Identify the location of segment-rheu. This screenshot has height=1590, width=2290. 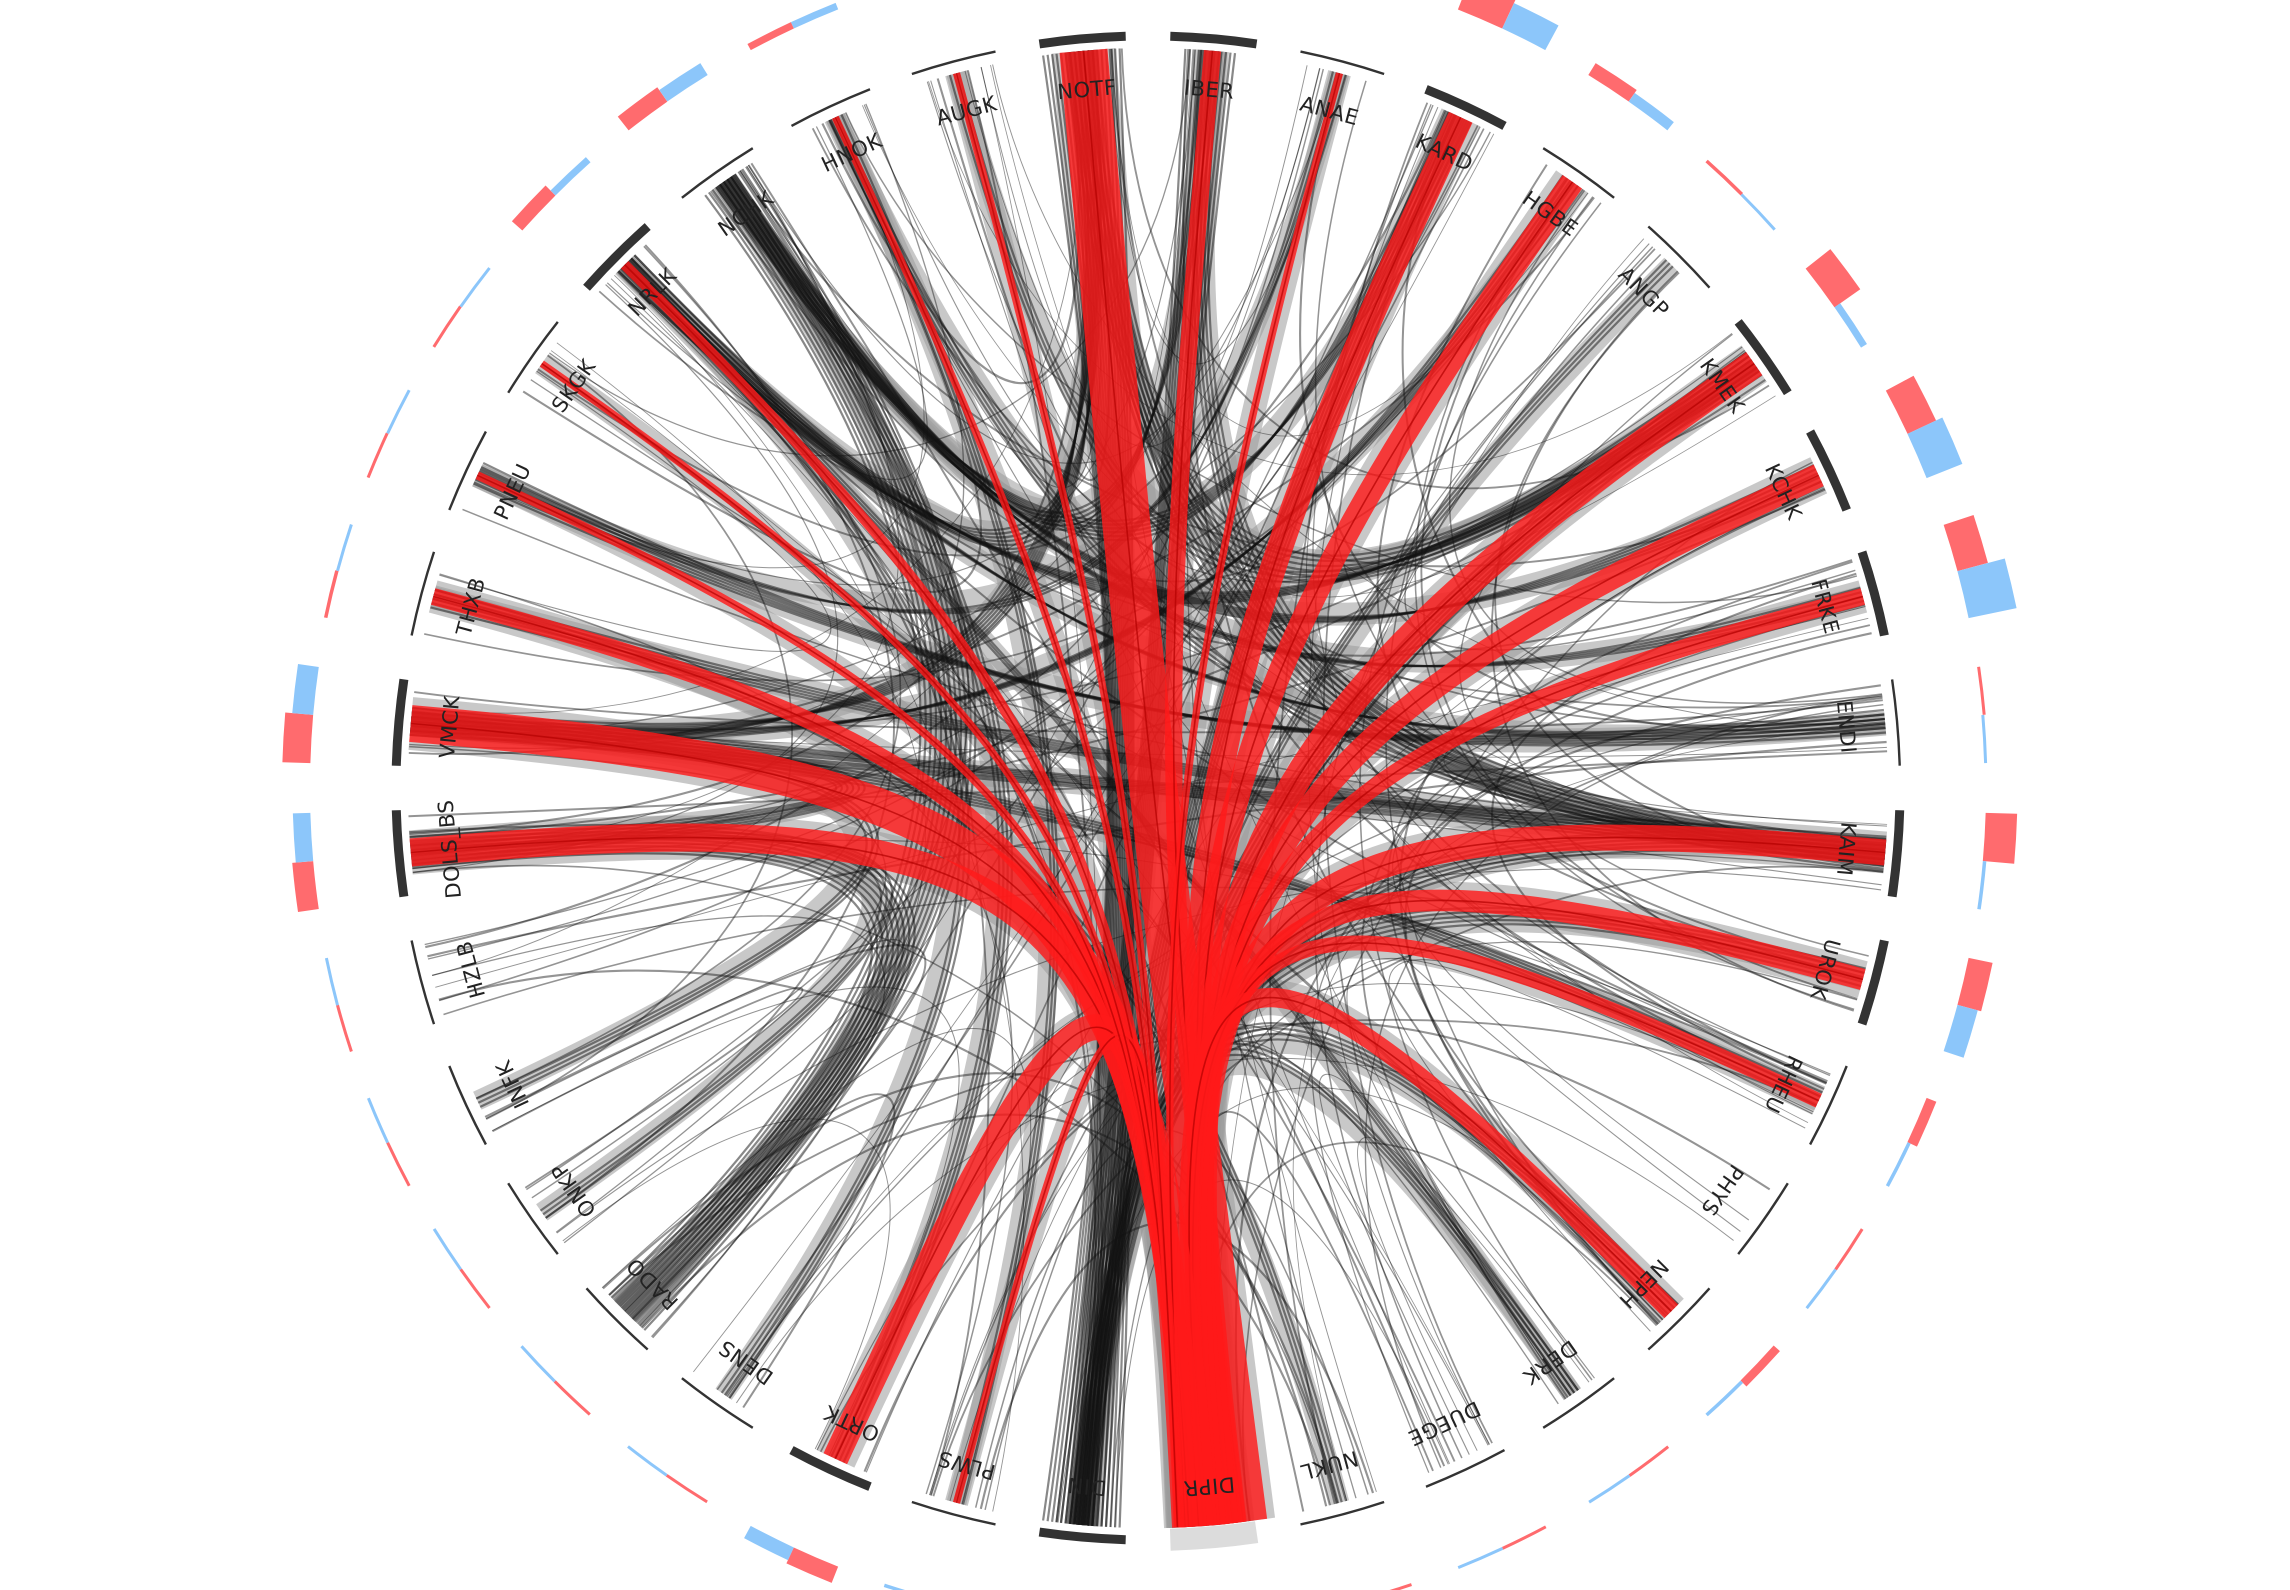
(1828, 1105).